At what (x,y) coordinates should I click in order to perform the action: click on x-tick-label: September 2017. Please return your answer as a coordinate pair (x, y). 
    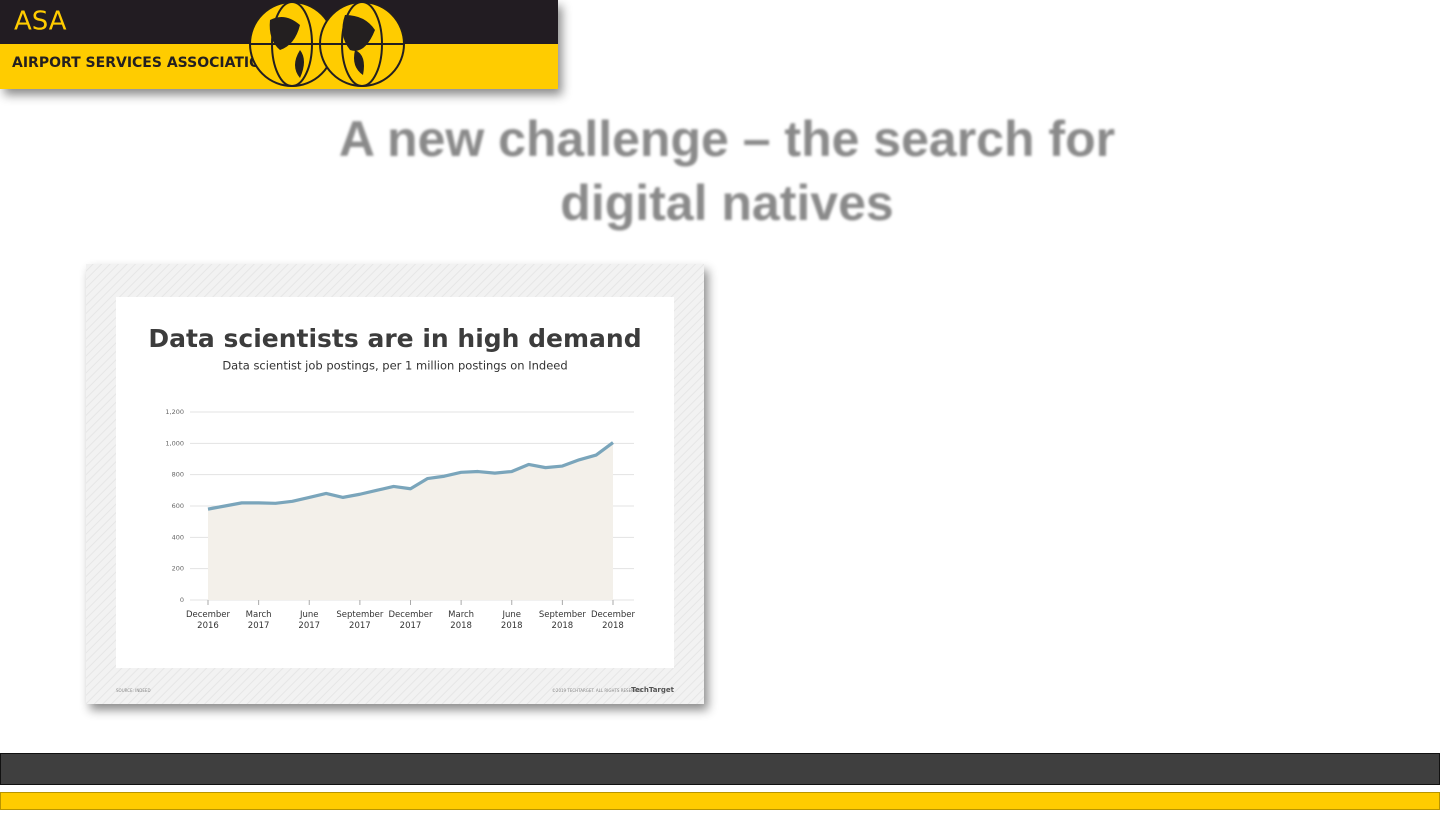
    Looking at the image, I should click on (359, 620).